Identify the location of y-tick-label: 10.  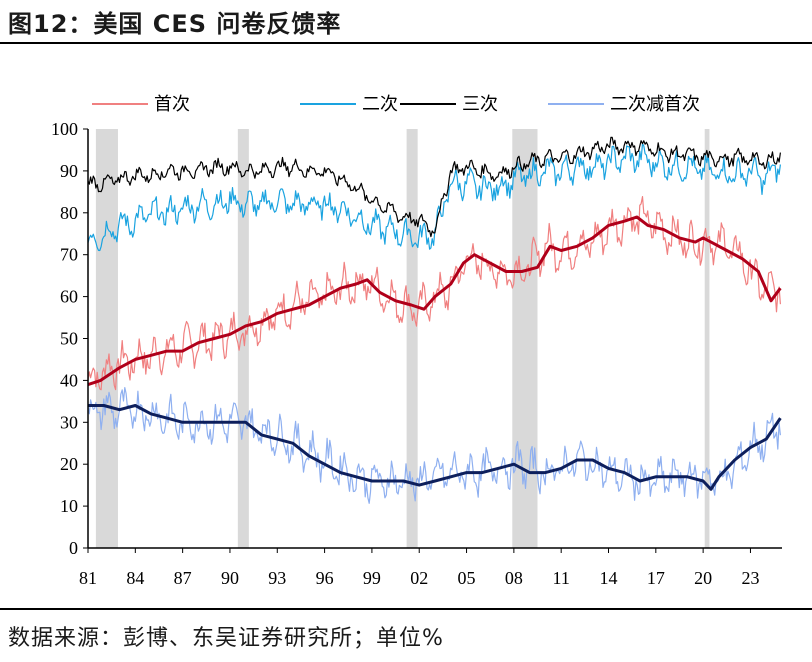
(69, 506).